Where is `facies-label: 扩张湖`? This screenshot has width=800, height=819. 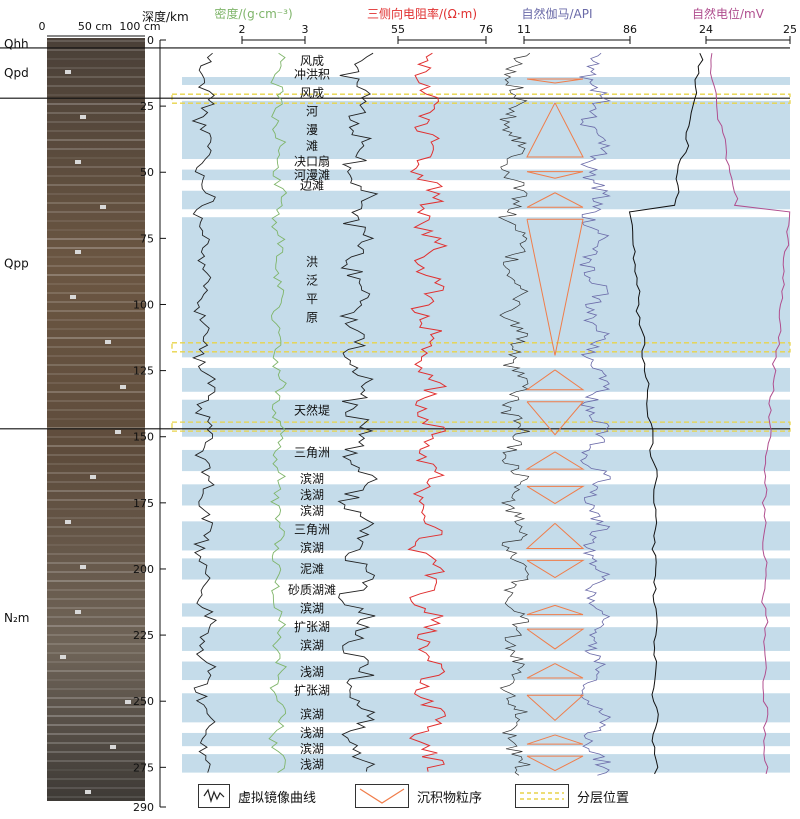 facies-label: 扩张湖 is located at coordinates (312, 626).